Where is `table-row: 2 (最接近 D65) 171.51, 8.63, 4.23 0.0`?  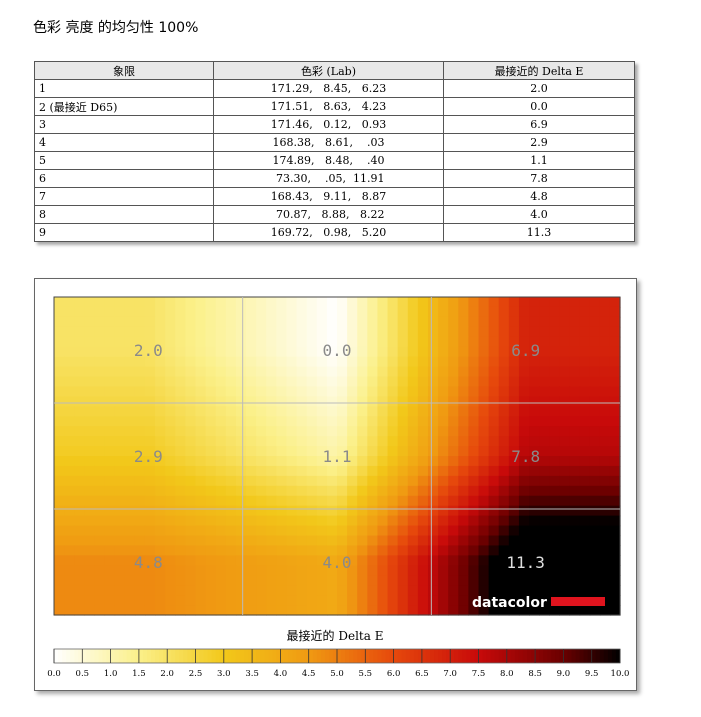
table-row: 2 (最接近 D65) 171.51, 8.63, 4.23 0.0 is located at coordinates (334, 106).